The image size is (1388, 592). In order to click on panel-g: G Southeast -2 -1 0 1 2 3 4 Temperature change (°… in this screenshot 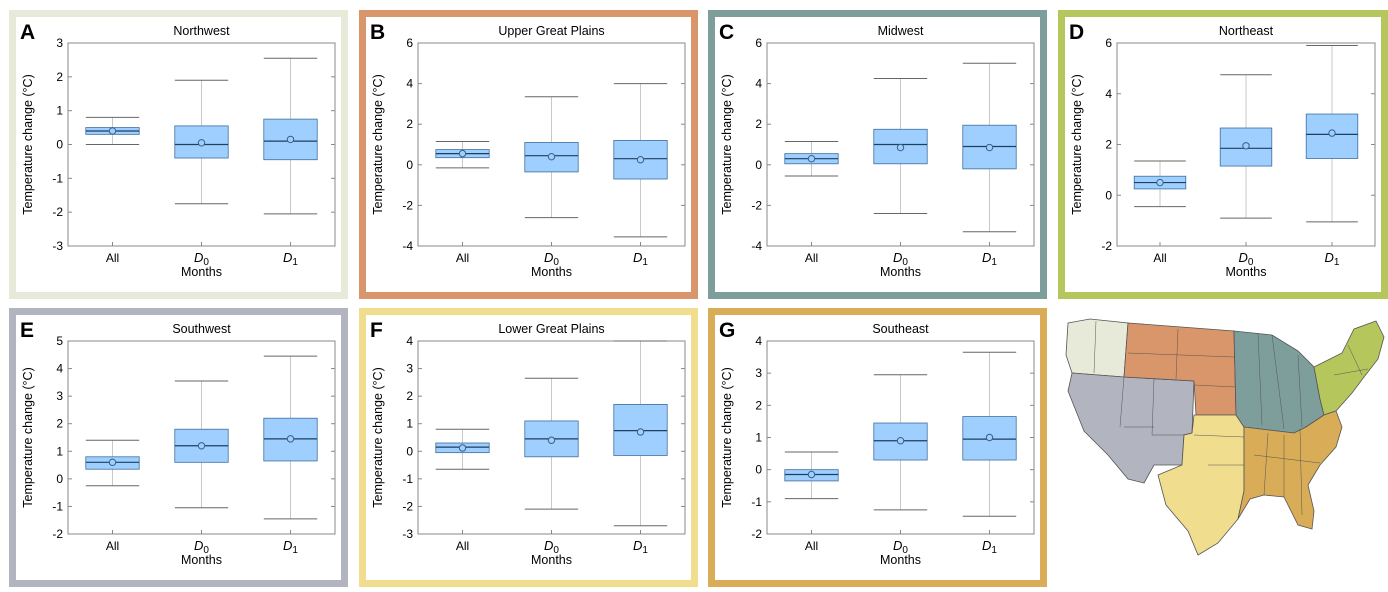, I will do `click(877, 447)`.